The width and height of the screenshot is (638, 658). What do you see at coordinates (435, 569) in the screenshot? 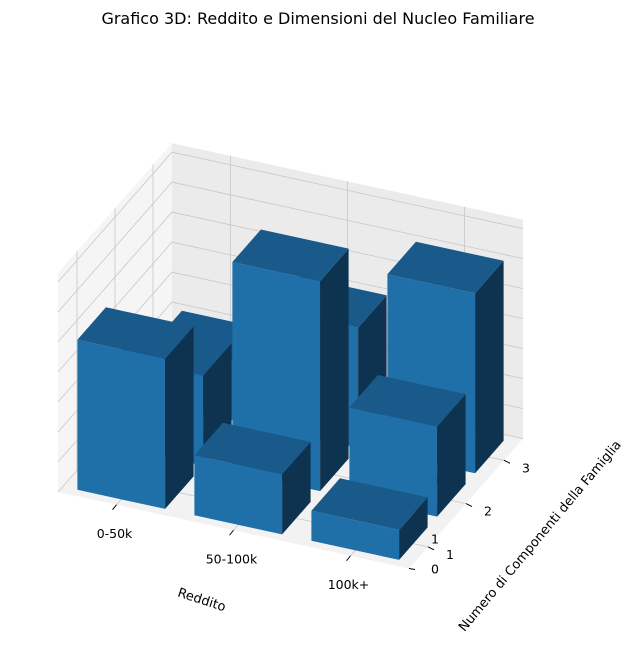
I see `z-tick-label: 0` at bounding box center [435, 569].